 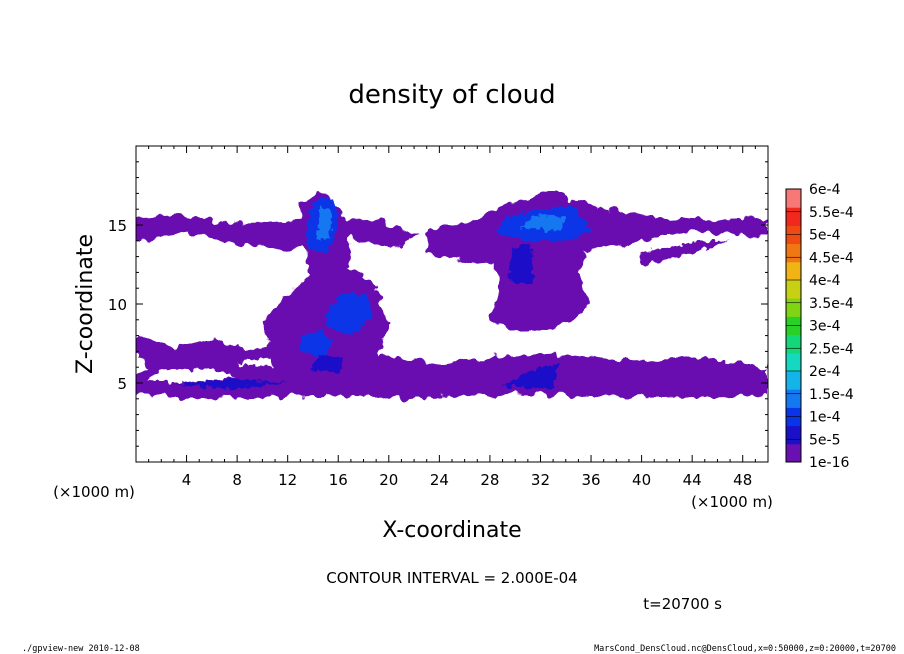 What do you see at coordinates (117, 305) in the screenshot?
I see `y-tick-label: 10` at bounding box center [117, 305].